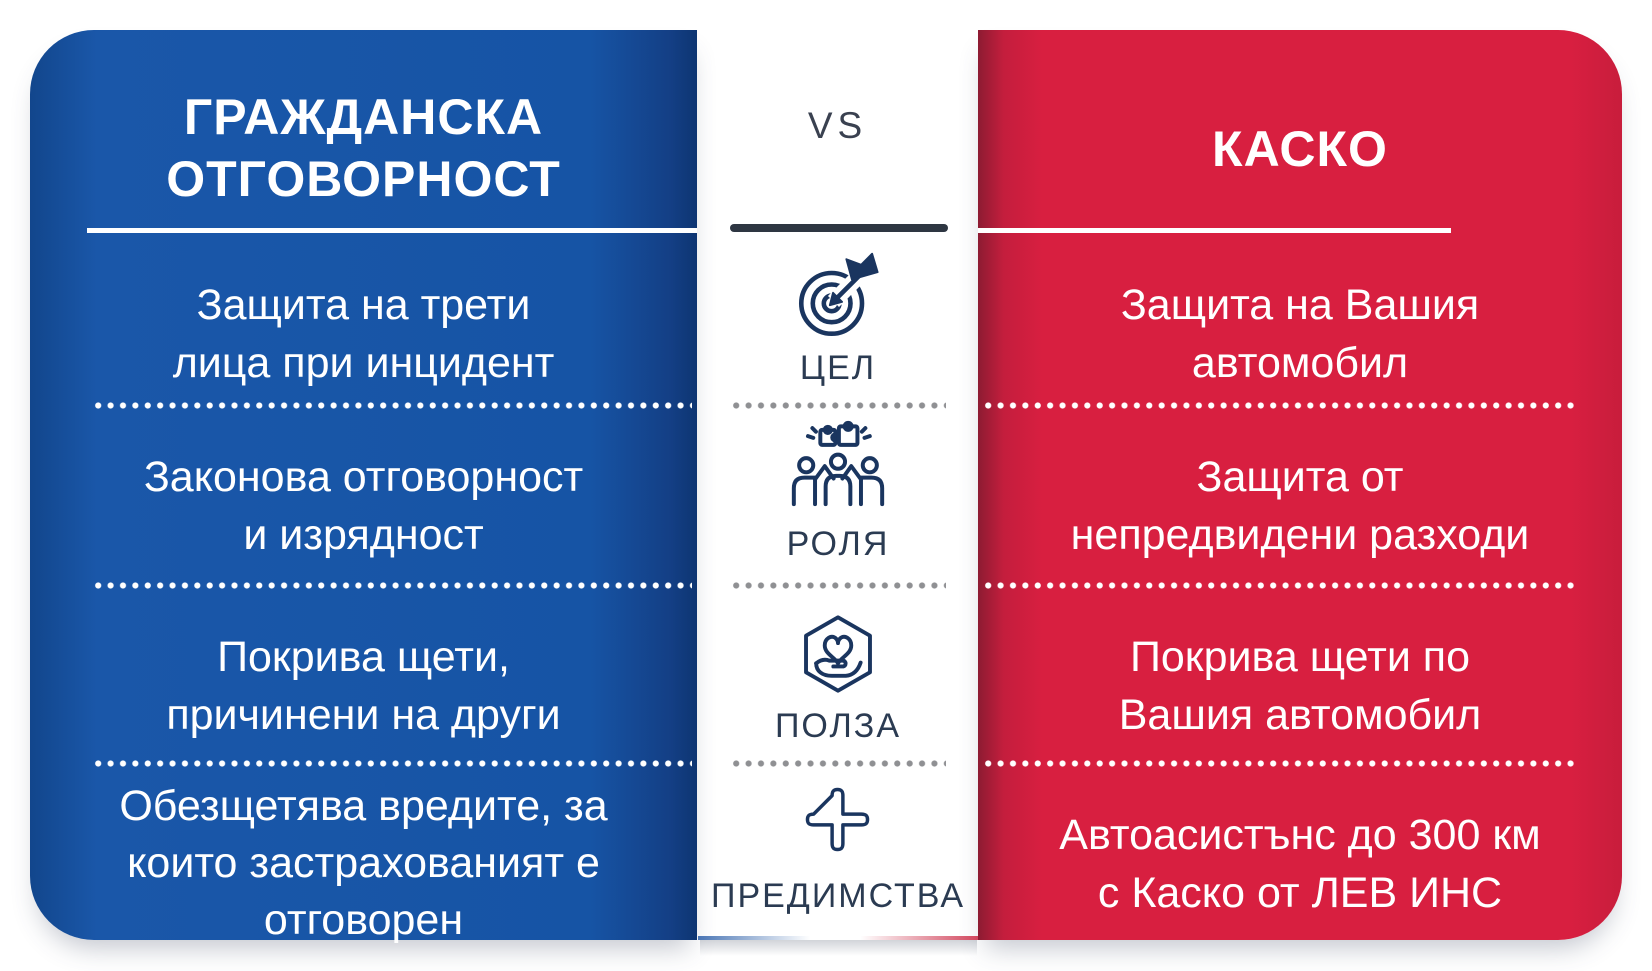 This screenshot has width=1652, height=971. What do you see at coordinates (363, 506) in the screenshot?
I see `left-row-role: Законова отговорност и изрядност` at bounding box center [363, 506].